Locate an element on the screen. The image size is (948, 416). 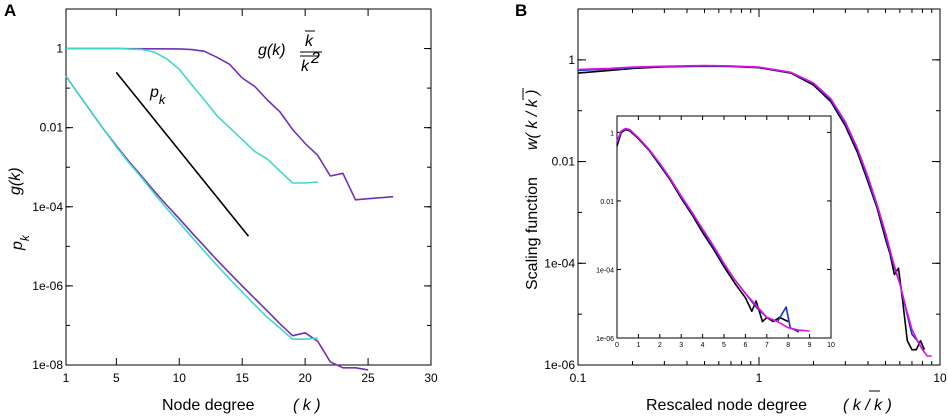
panel-b-label: B is located at coordinates (521, 10).